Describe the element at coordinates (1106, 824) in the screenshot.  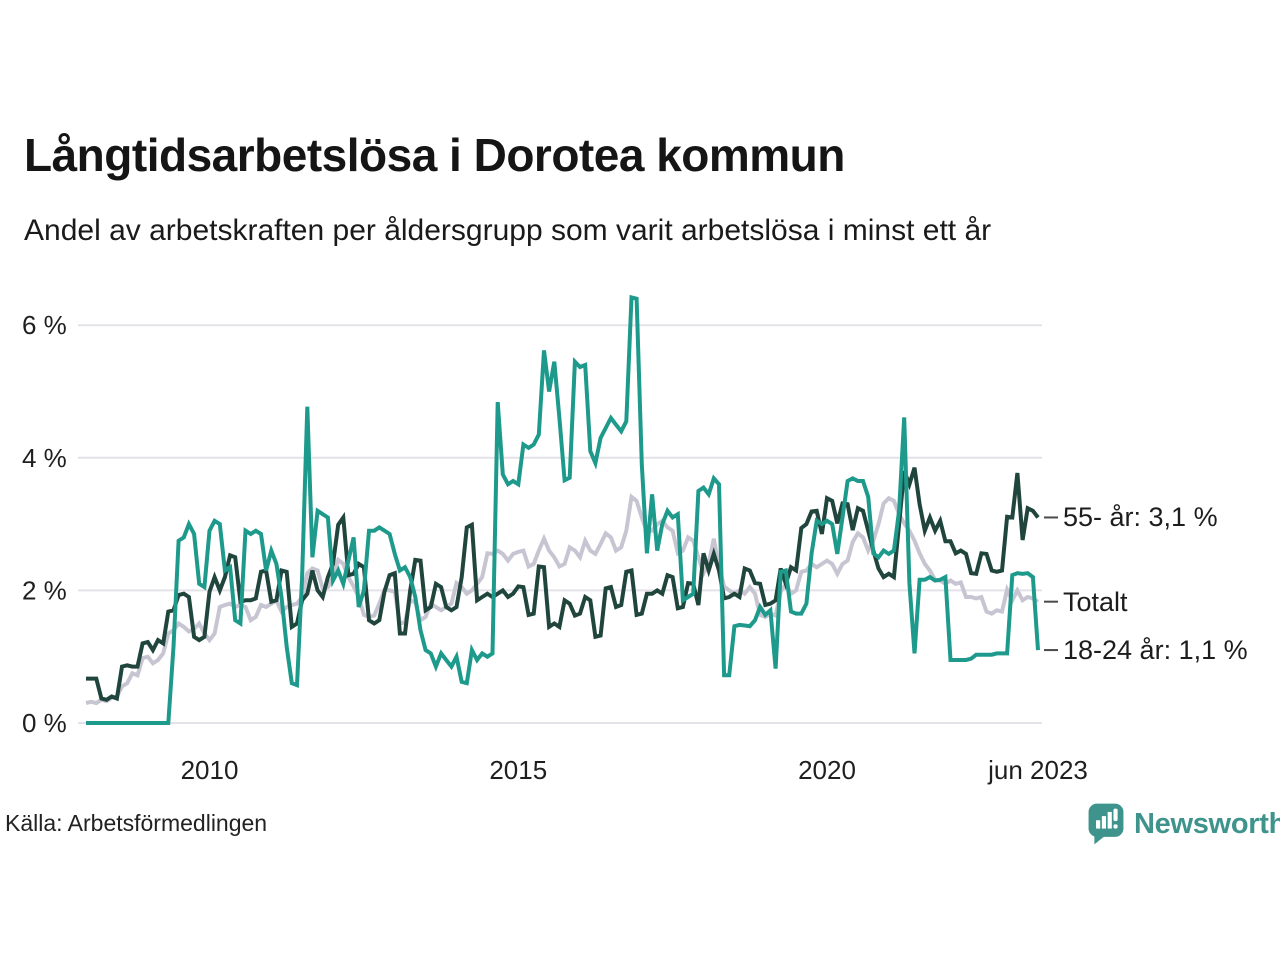
I see `newsworthy-logo-icon` at that location.